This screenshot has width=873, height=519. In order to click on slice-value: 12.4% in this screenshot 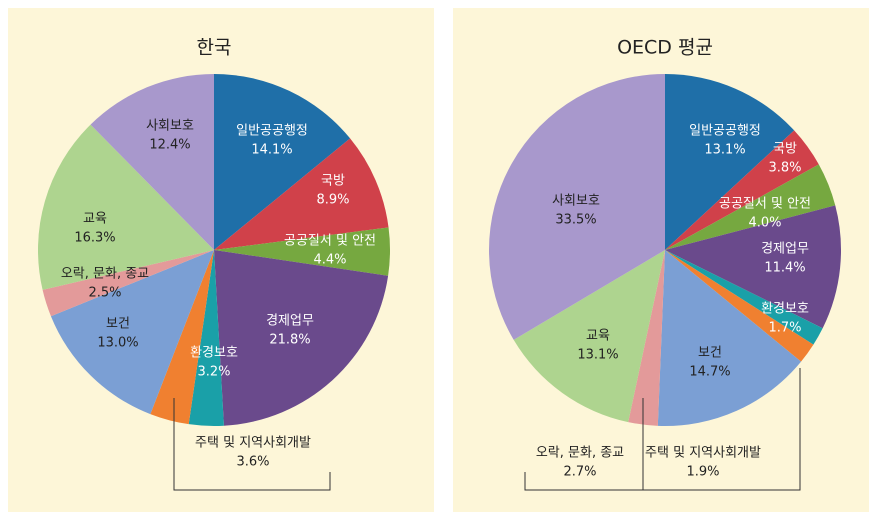, I will do `click(169, 145)`.